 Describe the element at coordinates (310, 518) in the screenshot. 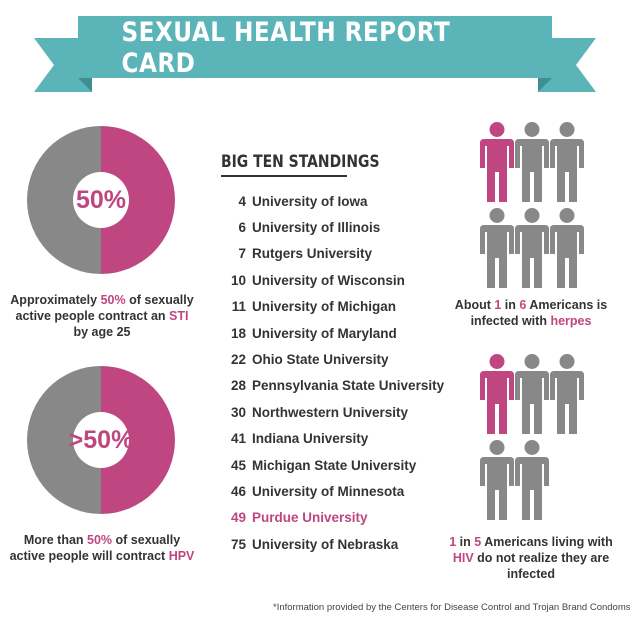

I see `standings-school-name: Purdue University` at that location.